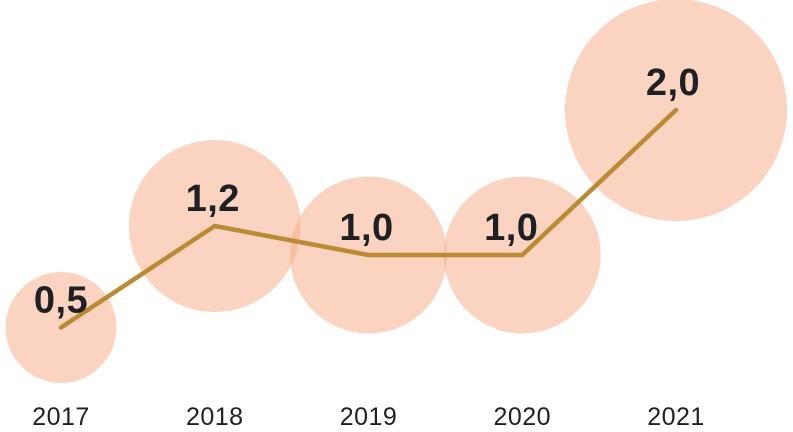 This screenshot has height=432, width=793. What do you see at coordinates (213, 199) in the screenshot?
I see `point-label-2018: 1,2` at bounding box center [213, 199].